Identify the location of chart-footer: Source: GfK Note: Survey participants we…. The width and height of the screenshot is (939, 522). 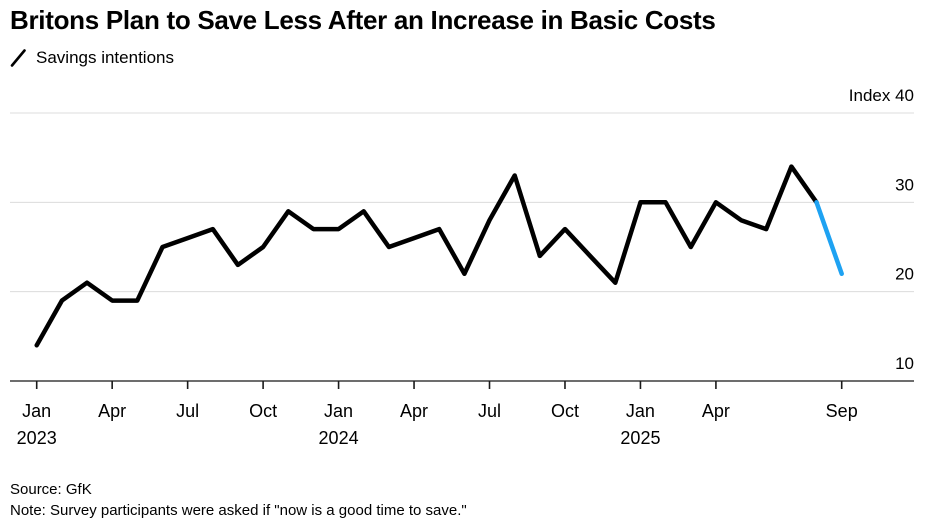
(238, 500).